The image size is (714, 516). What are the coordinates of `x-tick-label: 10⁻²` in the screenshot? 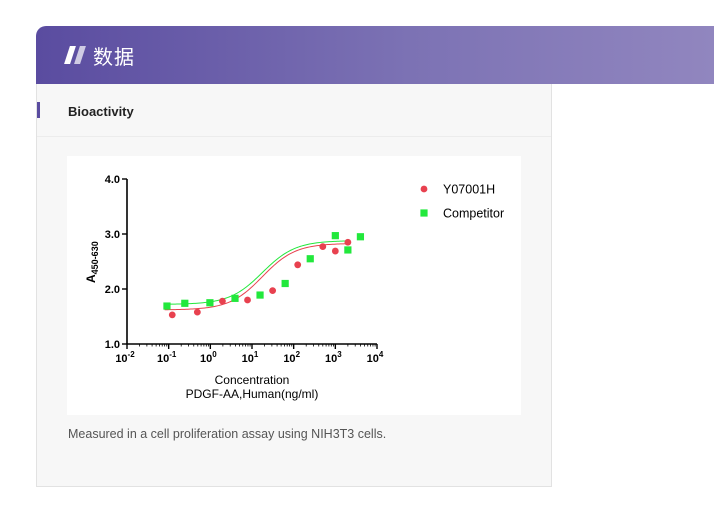 It's located at (125, 357).